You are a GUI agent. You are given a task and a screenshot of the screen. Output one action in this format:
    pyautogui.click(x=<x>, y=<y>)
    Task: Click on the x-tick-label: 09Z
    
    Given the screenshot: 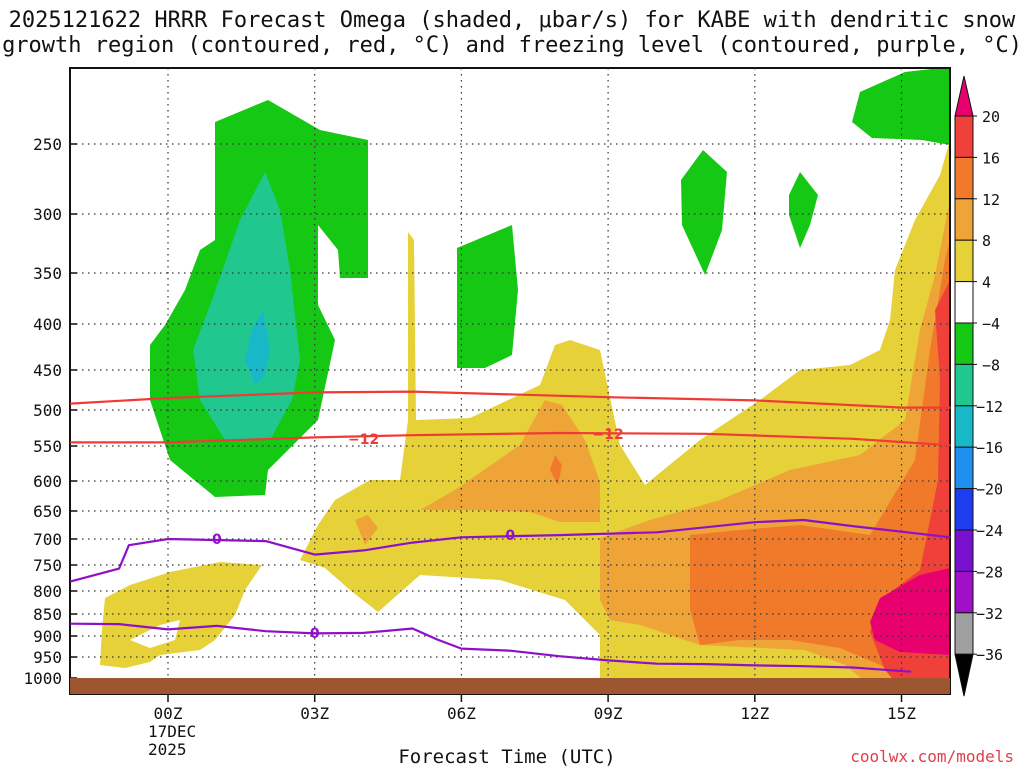 What is the action you would take?
    pyautogui.click(x=608, y=713)
    